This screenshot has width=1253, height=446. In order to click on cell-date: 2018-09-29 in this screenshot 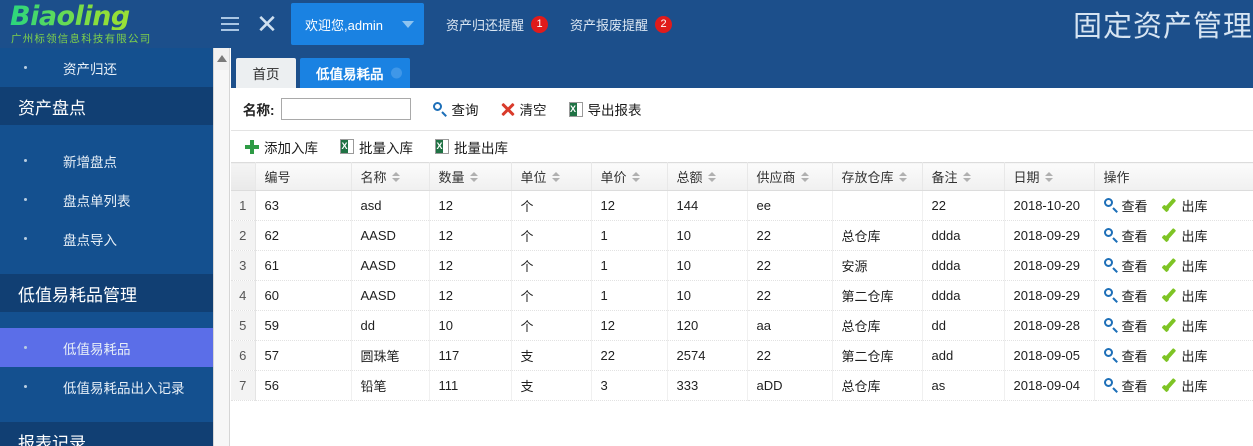, I will do `click(1049, 295)`.